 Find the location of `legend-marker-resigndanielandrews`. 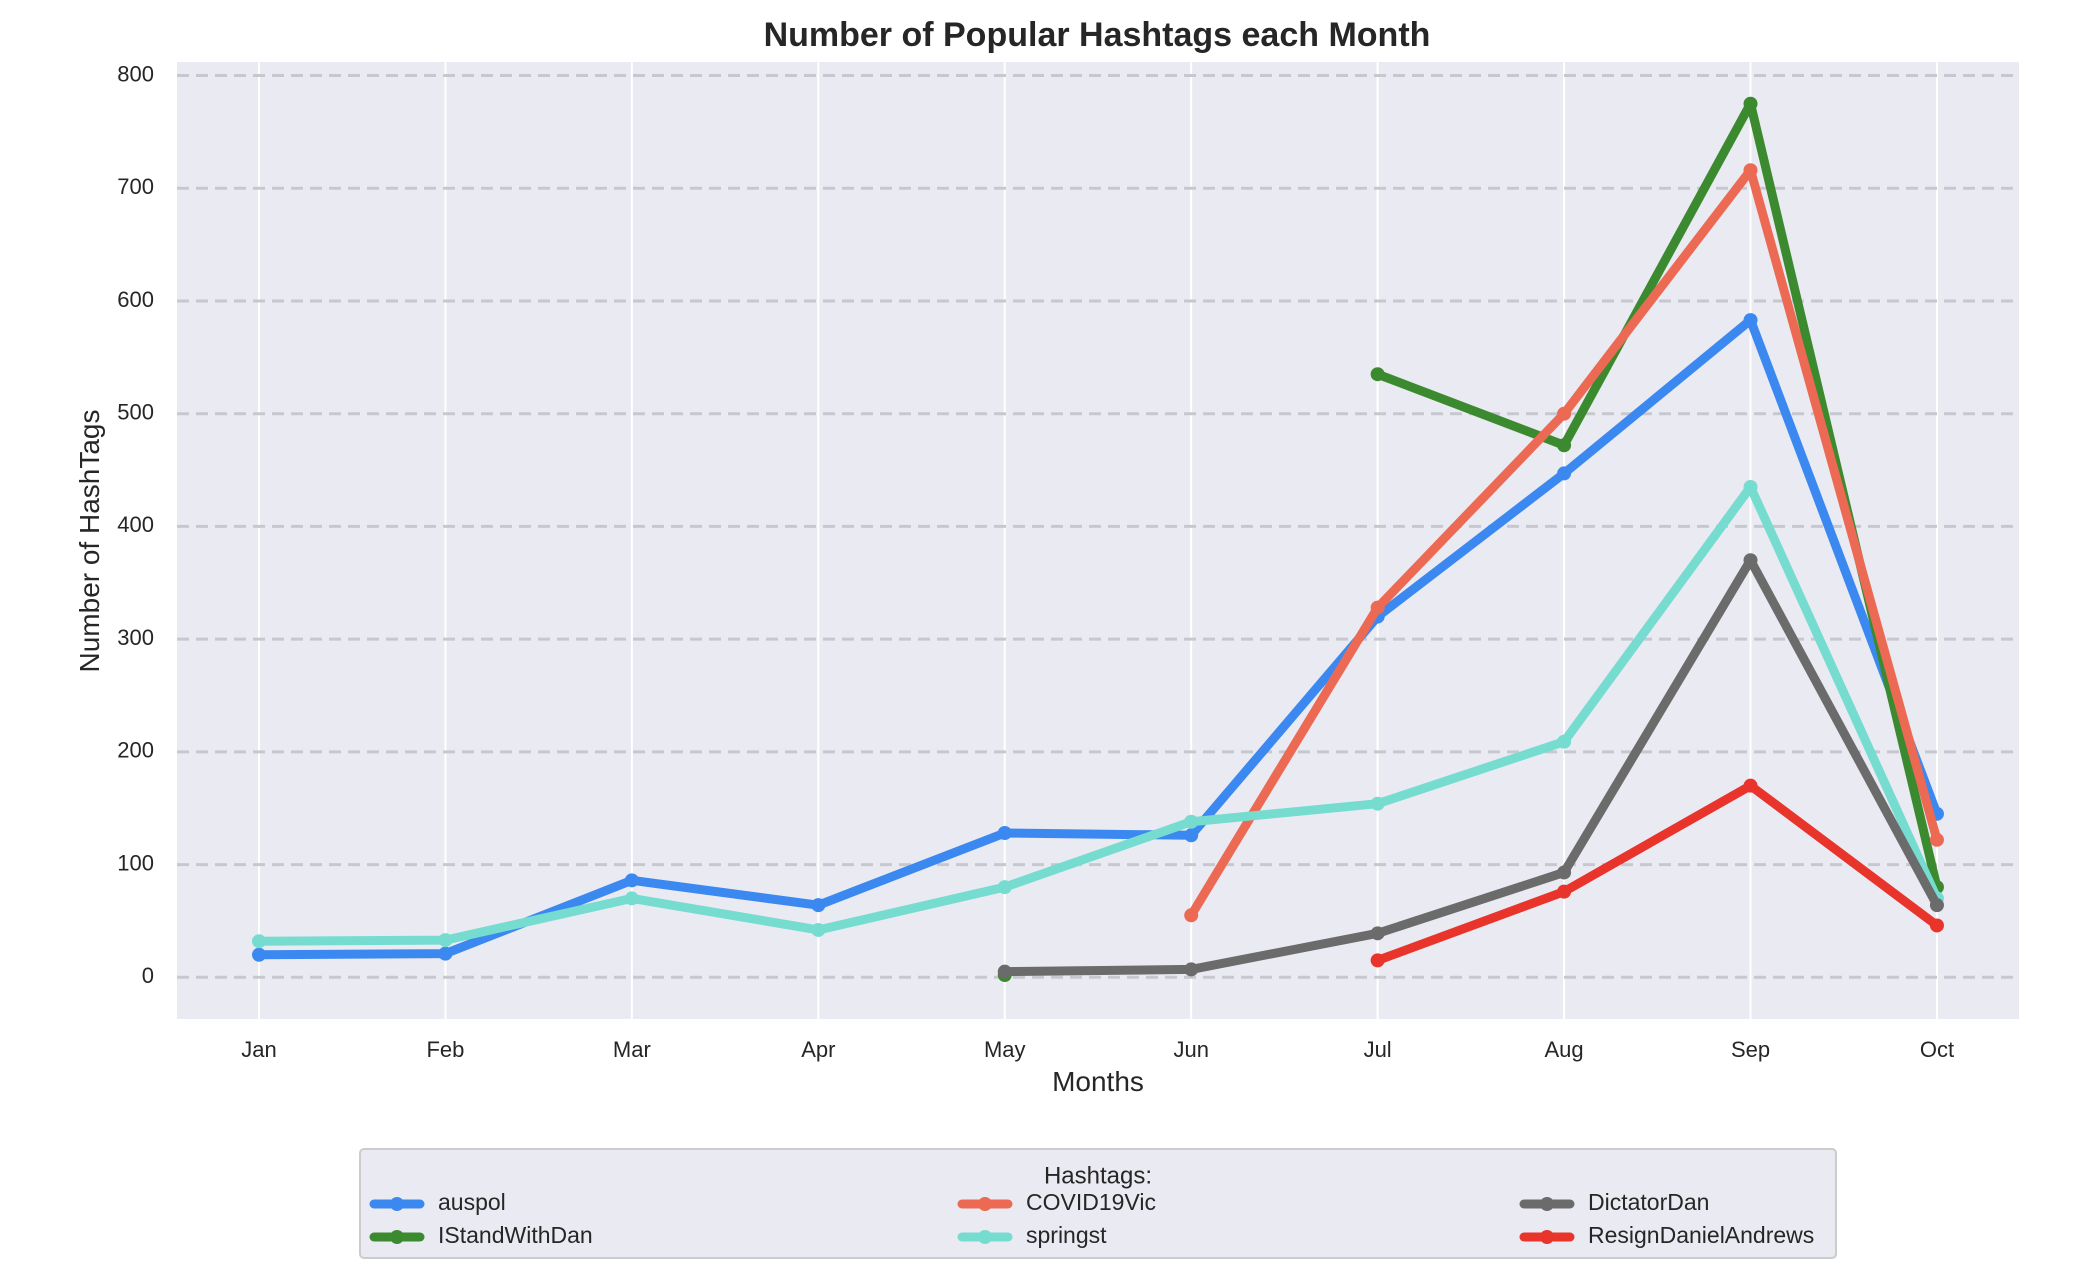

legend-marker-resigndanielandrews is located at coordinates (1547, 1237).